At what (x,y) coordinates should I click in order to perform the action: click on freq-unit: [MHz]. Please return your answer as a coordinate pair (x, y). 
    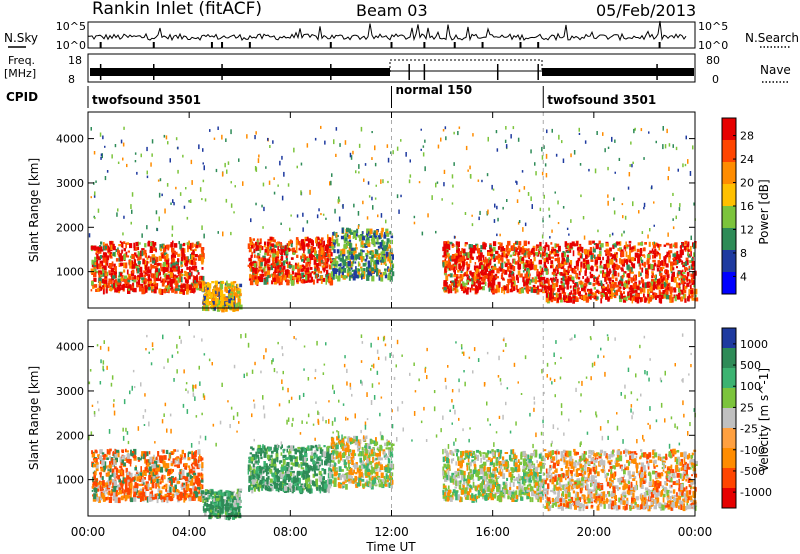
    Looking at the image, I should click on (20, 73).